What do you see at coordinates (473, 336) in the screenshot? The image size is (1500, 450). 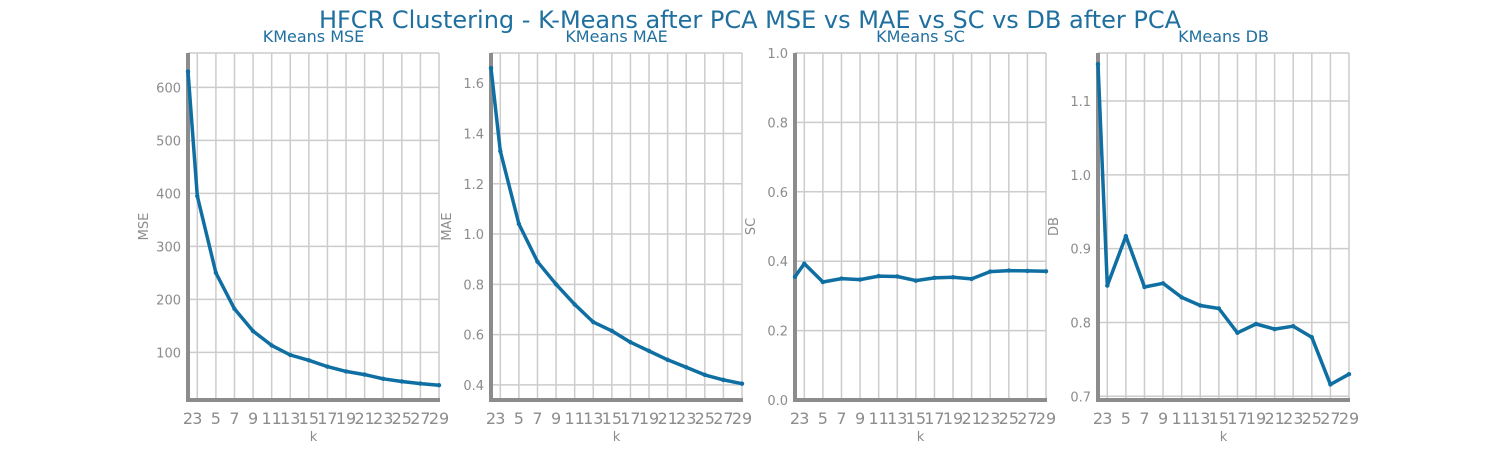 I see `y-tick-label: 0.6` at bounding box center [473, 336].